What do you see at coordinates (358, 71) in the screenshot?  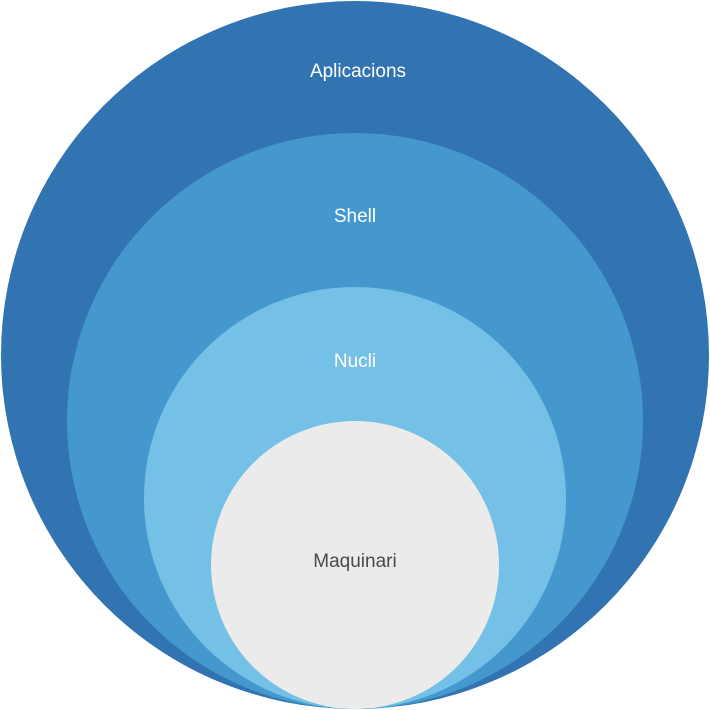 I see `layer-applications-label: Aplicacions` at bounding box center [358, 71].